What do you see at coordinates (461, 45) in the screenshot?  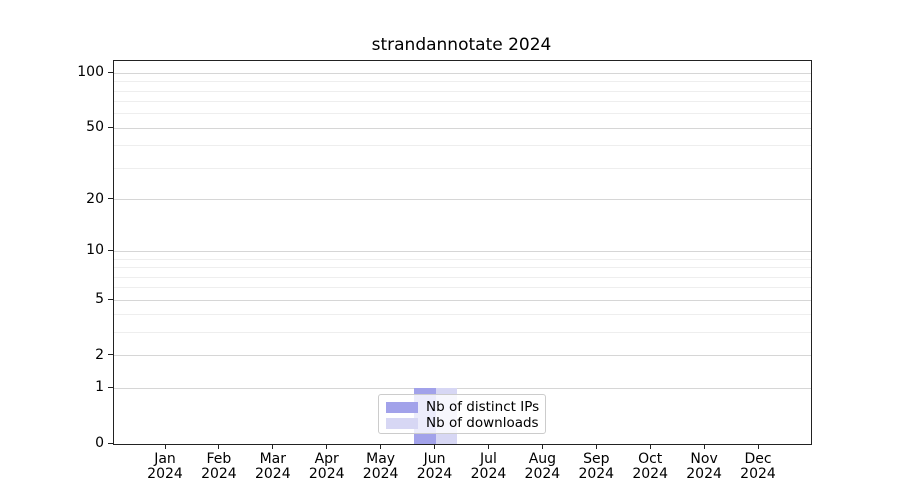 I see `chart-title: strandannotate 2024` at bounding box center [461, 45].